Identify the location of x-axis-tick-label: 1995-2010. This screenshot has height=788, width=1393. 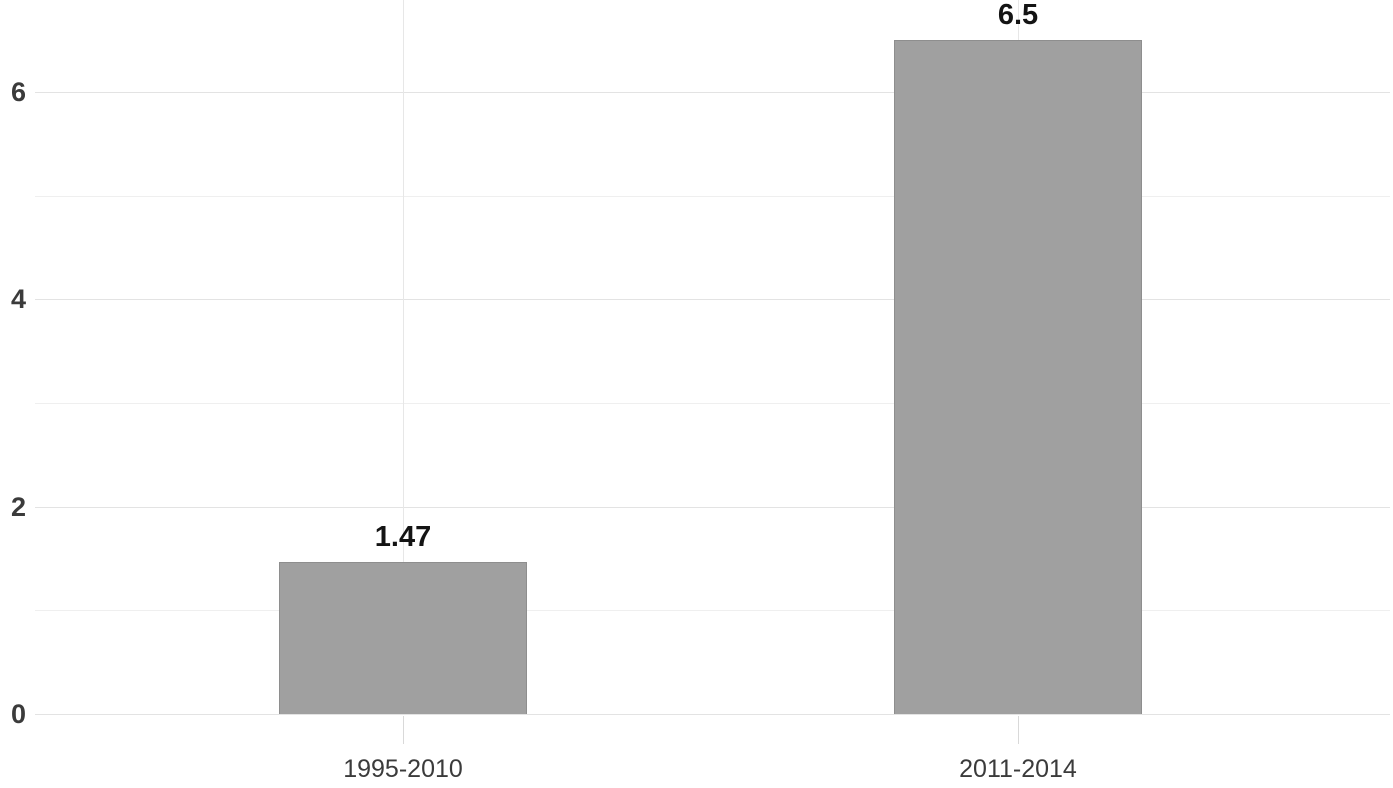
(403, 769).